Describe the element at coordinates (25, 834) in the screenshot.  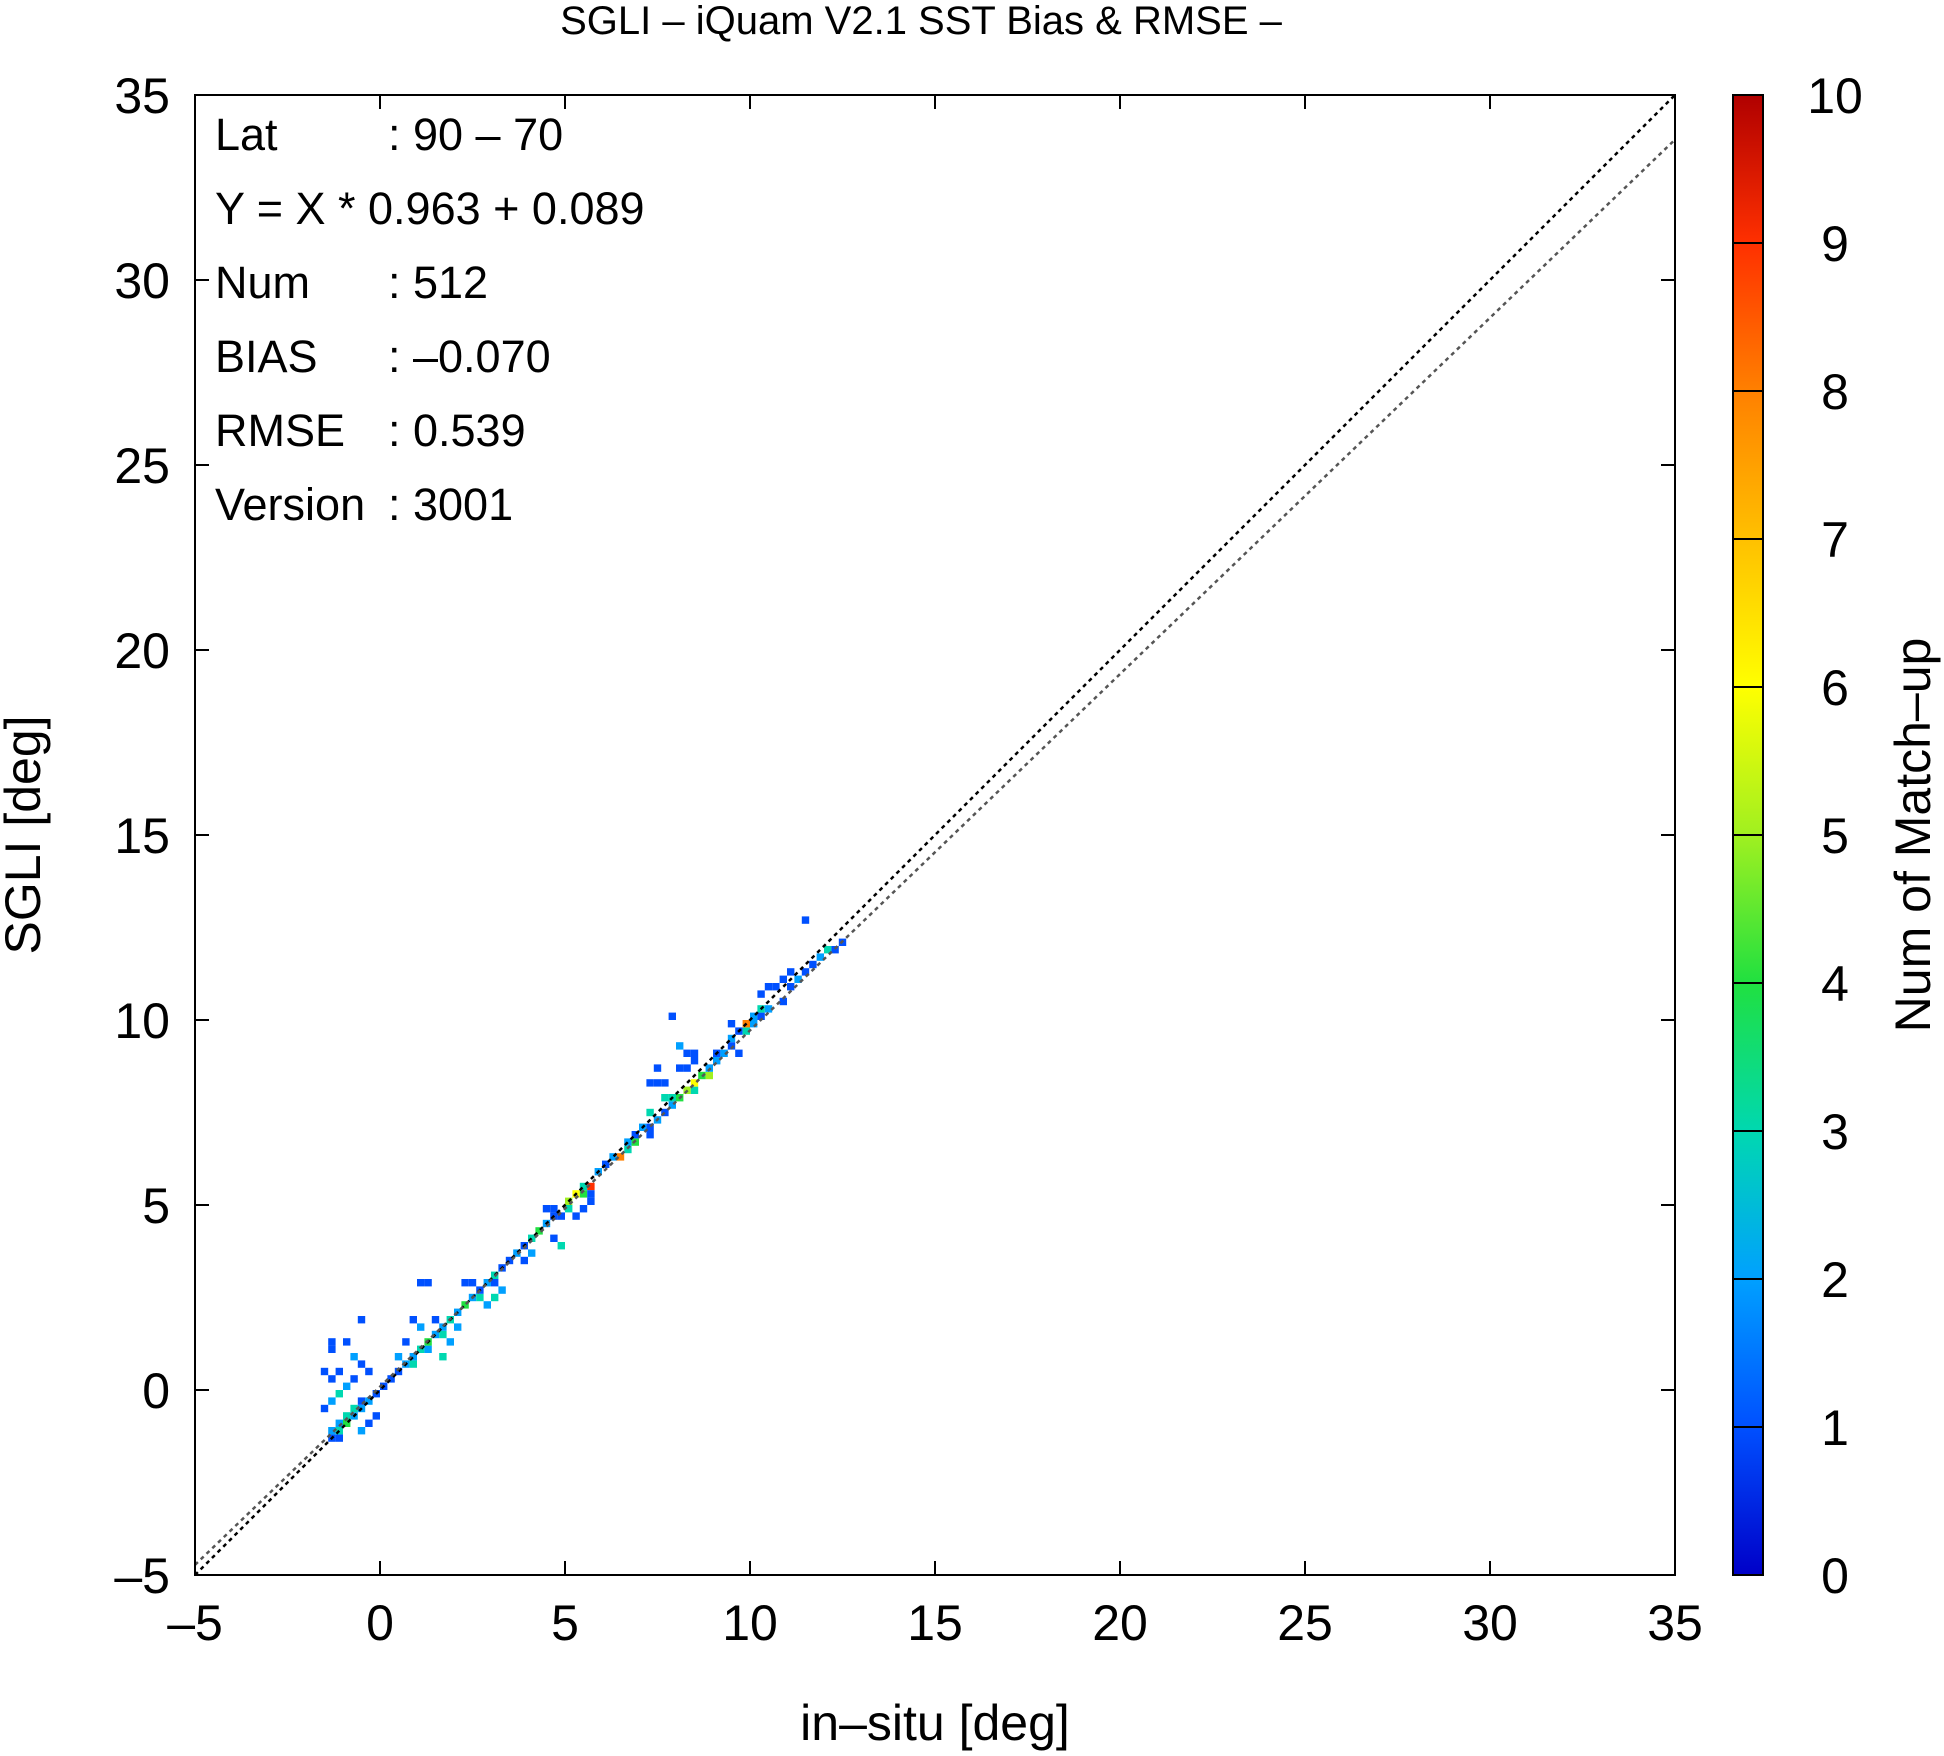
I see `y-axis-label: SGLI [deg]` at that location.